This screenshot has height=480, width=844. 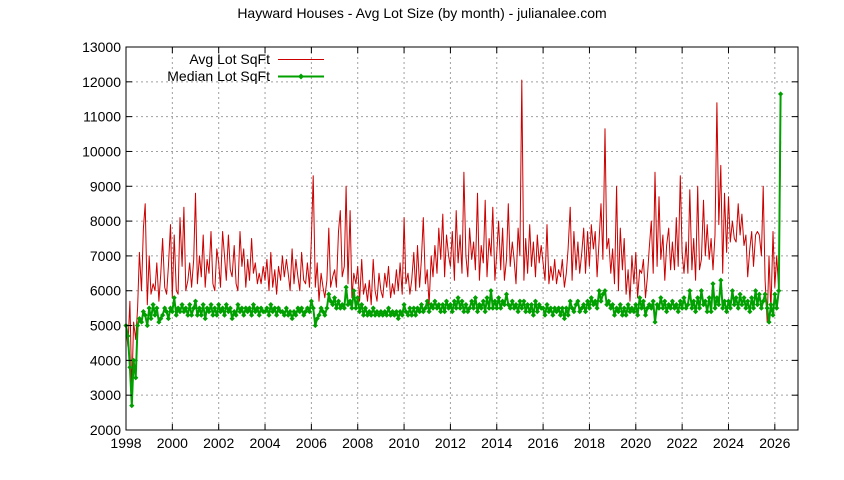 What do you see at coordinates (105, 256) in the screenshot?
I see `y-tick-label: 7000` at bounding box center [105, 256].